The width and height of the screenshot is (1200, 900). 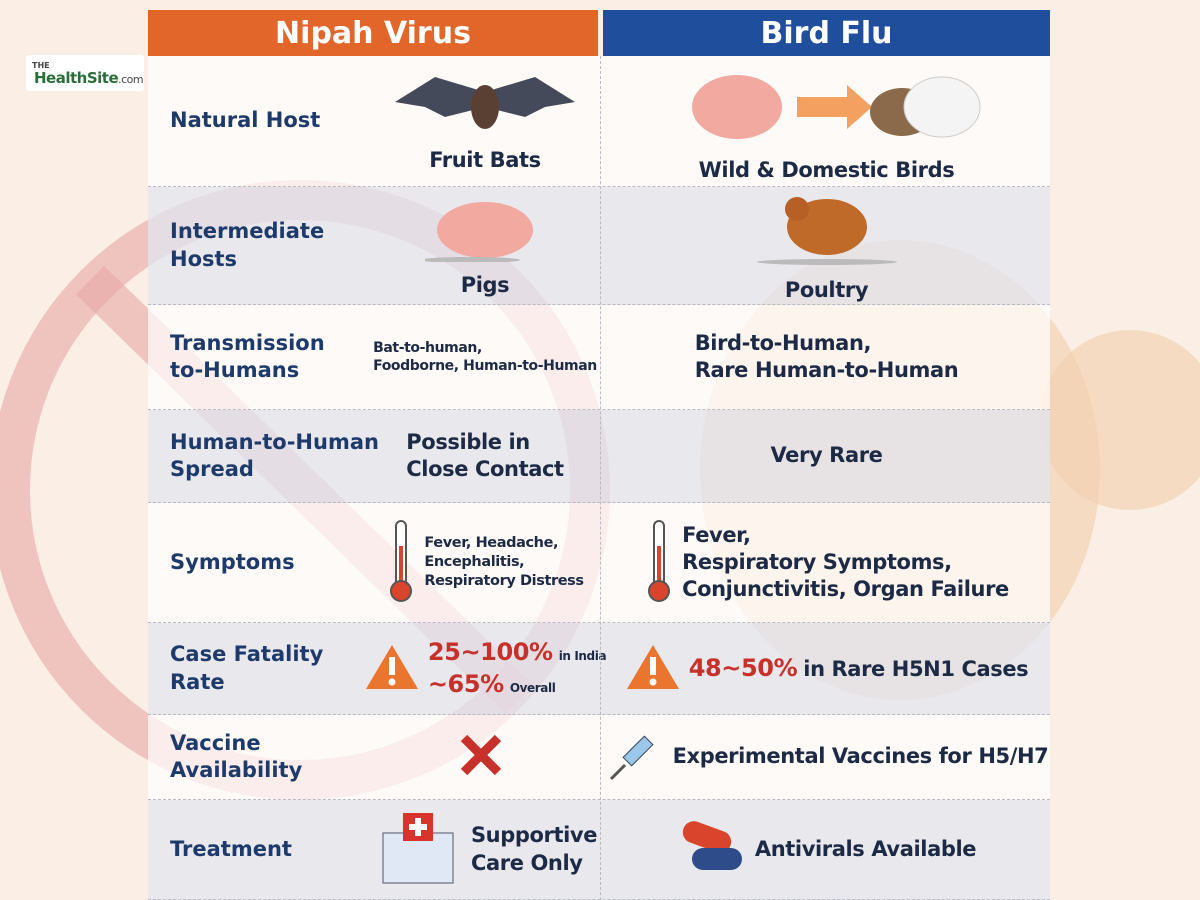 What do you see at coordinates (491, 543) in the screenshot?
I see `cell-line: Fever, Headache,` at bounding box center [491, 543].